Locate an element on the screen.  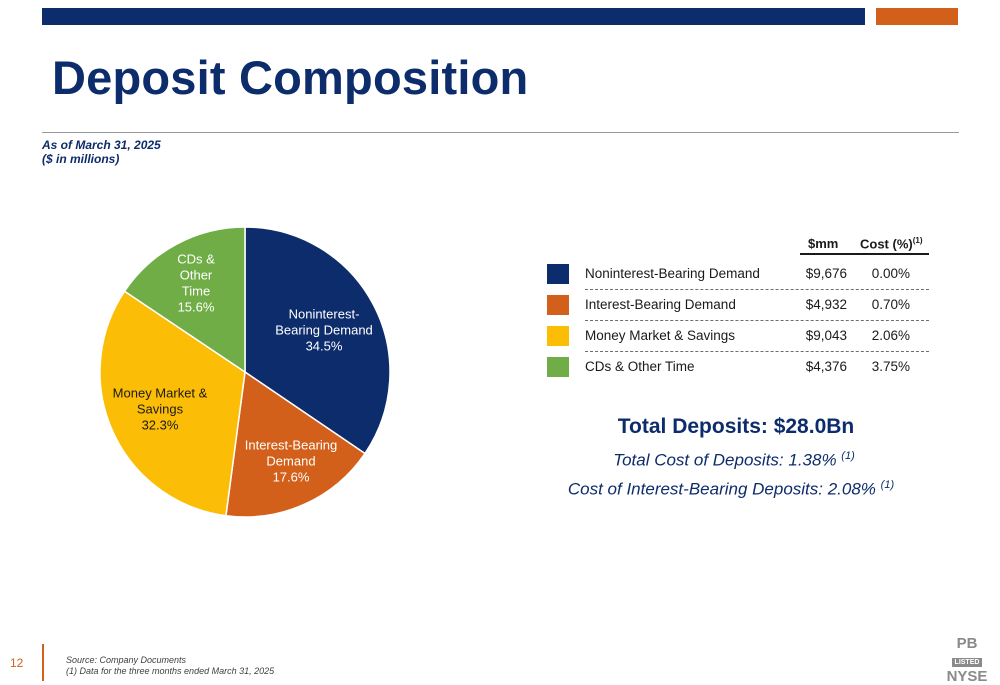
row-mm: $9,676 is located at coordinates (826, 273).